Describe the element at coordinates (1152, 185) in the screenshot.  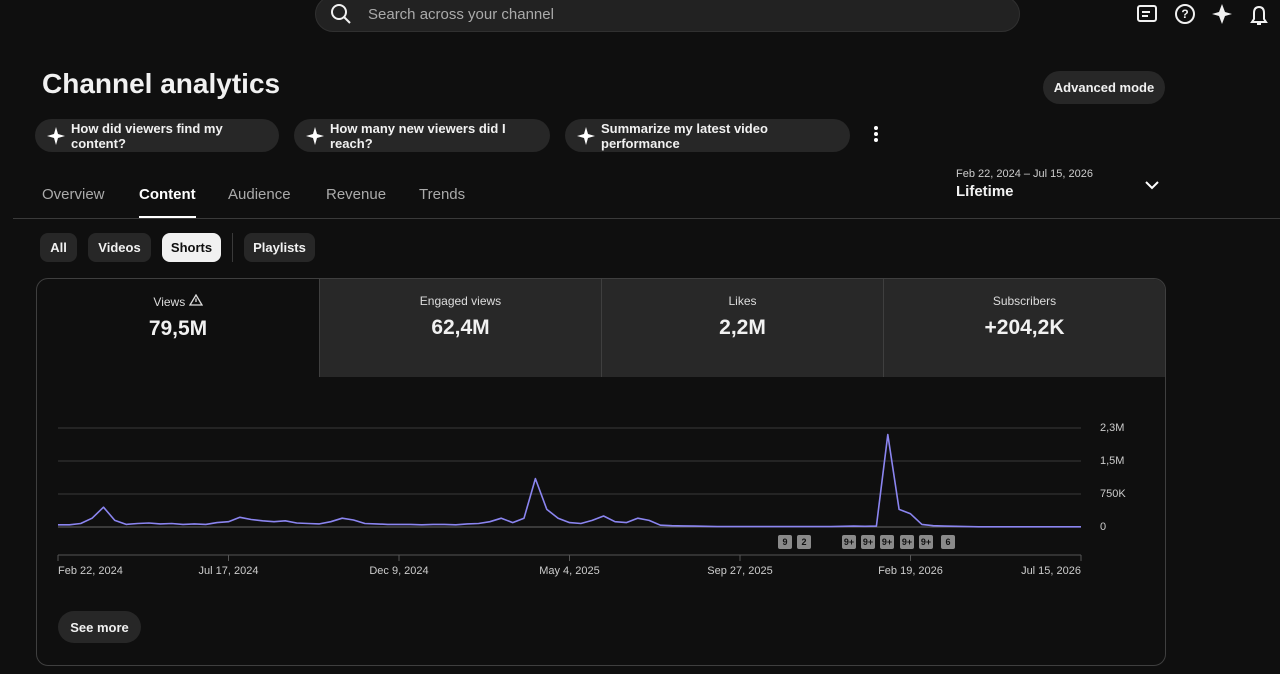
I see `dropdown-icon` at that location.